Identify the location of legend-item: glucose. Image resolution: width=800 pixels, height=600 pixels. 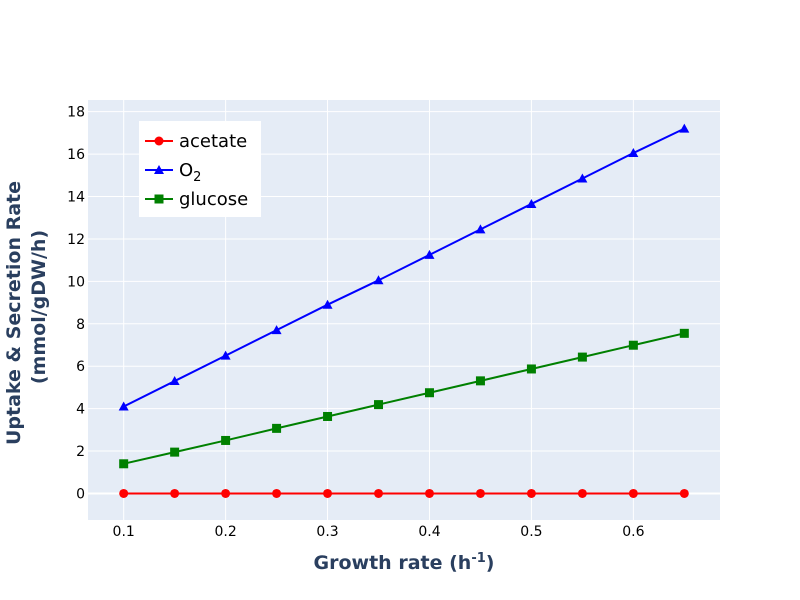
(196, 199).